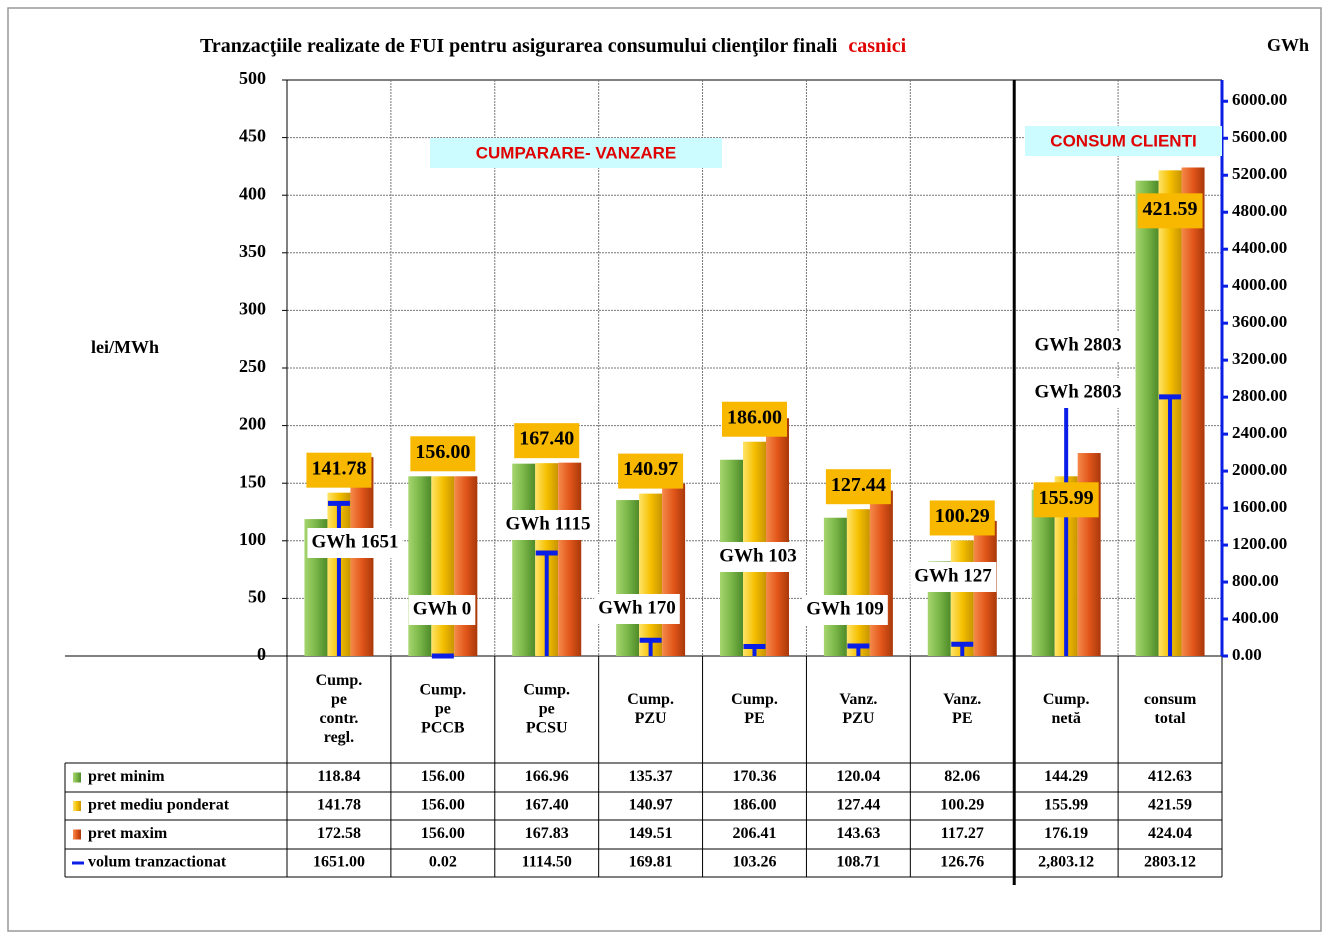 Image resolution: width=1328 pixels, height=933 pixels. Describe the element at coordinates (252, 251) in the screenshot. I see `y-tick-label: 350` at that location.